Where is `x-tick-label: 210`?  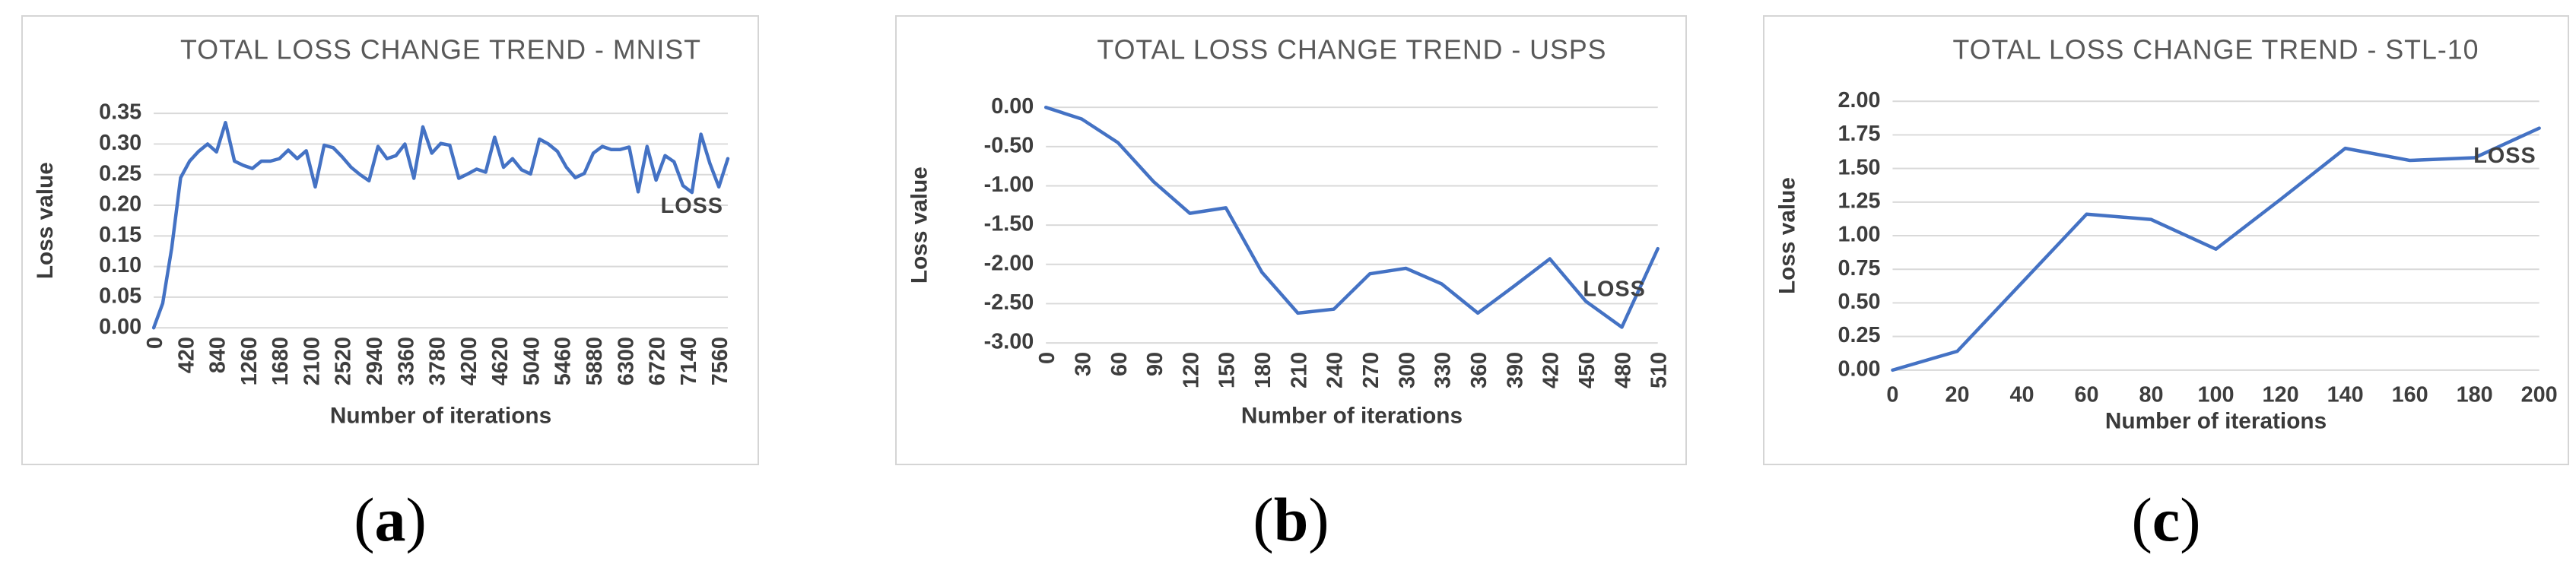
x-tick-label: 210 is located at coordinates (1299, 370).